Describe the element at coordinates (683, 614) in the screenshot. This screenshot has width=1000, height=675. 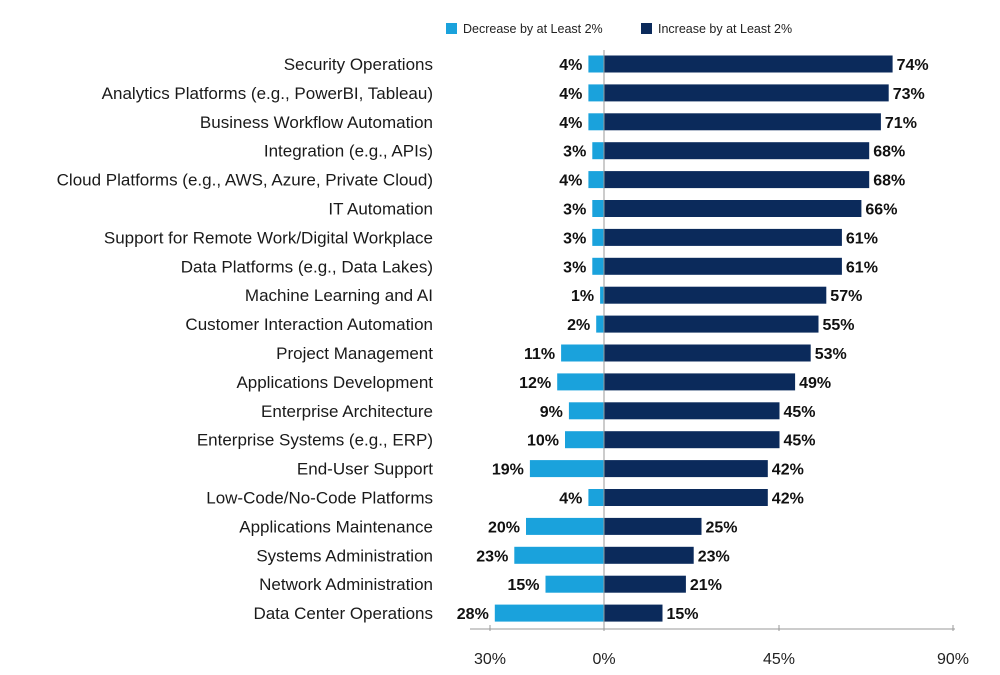
I see `value-label-increase: 15%` at that location.